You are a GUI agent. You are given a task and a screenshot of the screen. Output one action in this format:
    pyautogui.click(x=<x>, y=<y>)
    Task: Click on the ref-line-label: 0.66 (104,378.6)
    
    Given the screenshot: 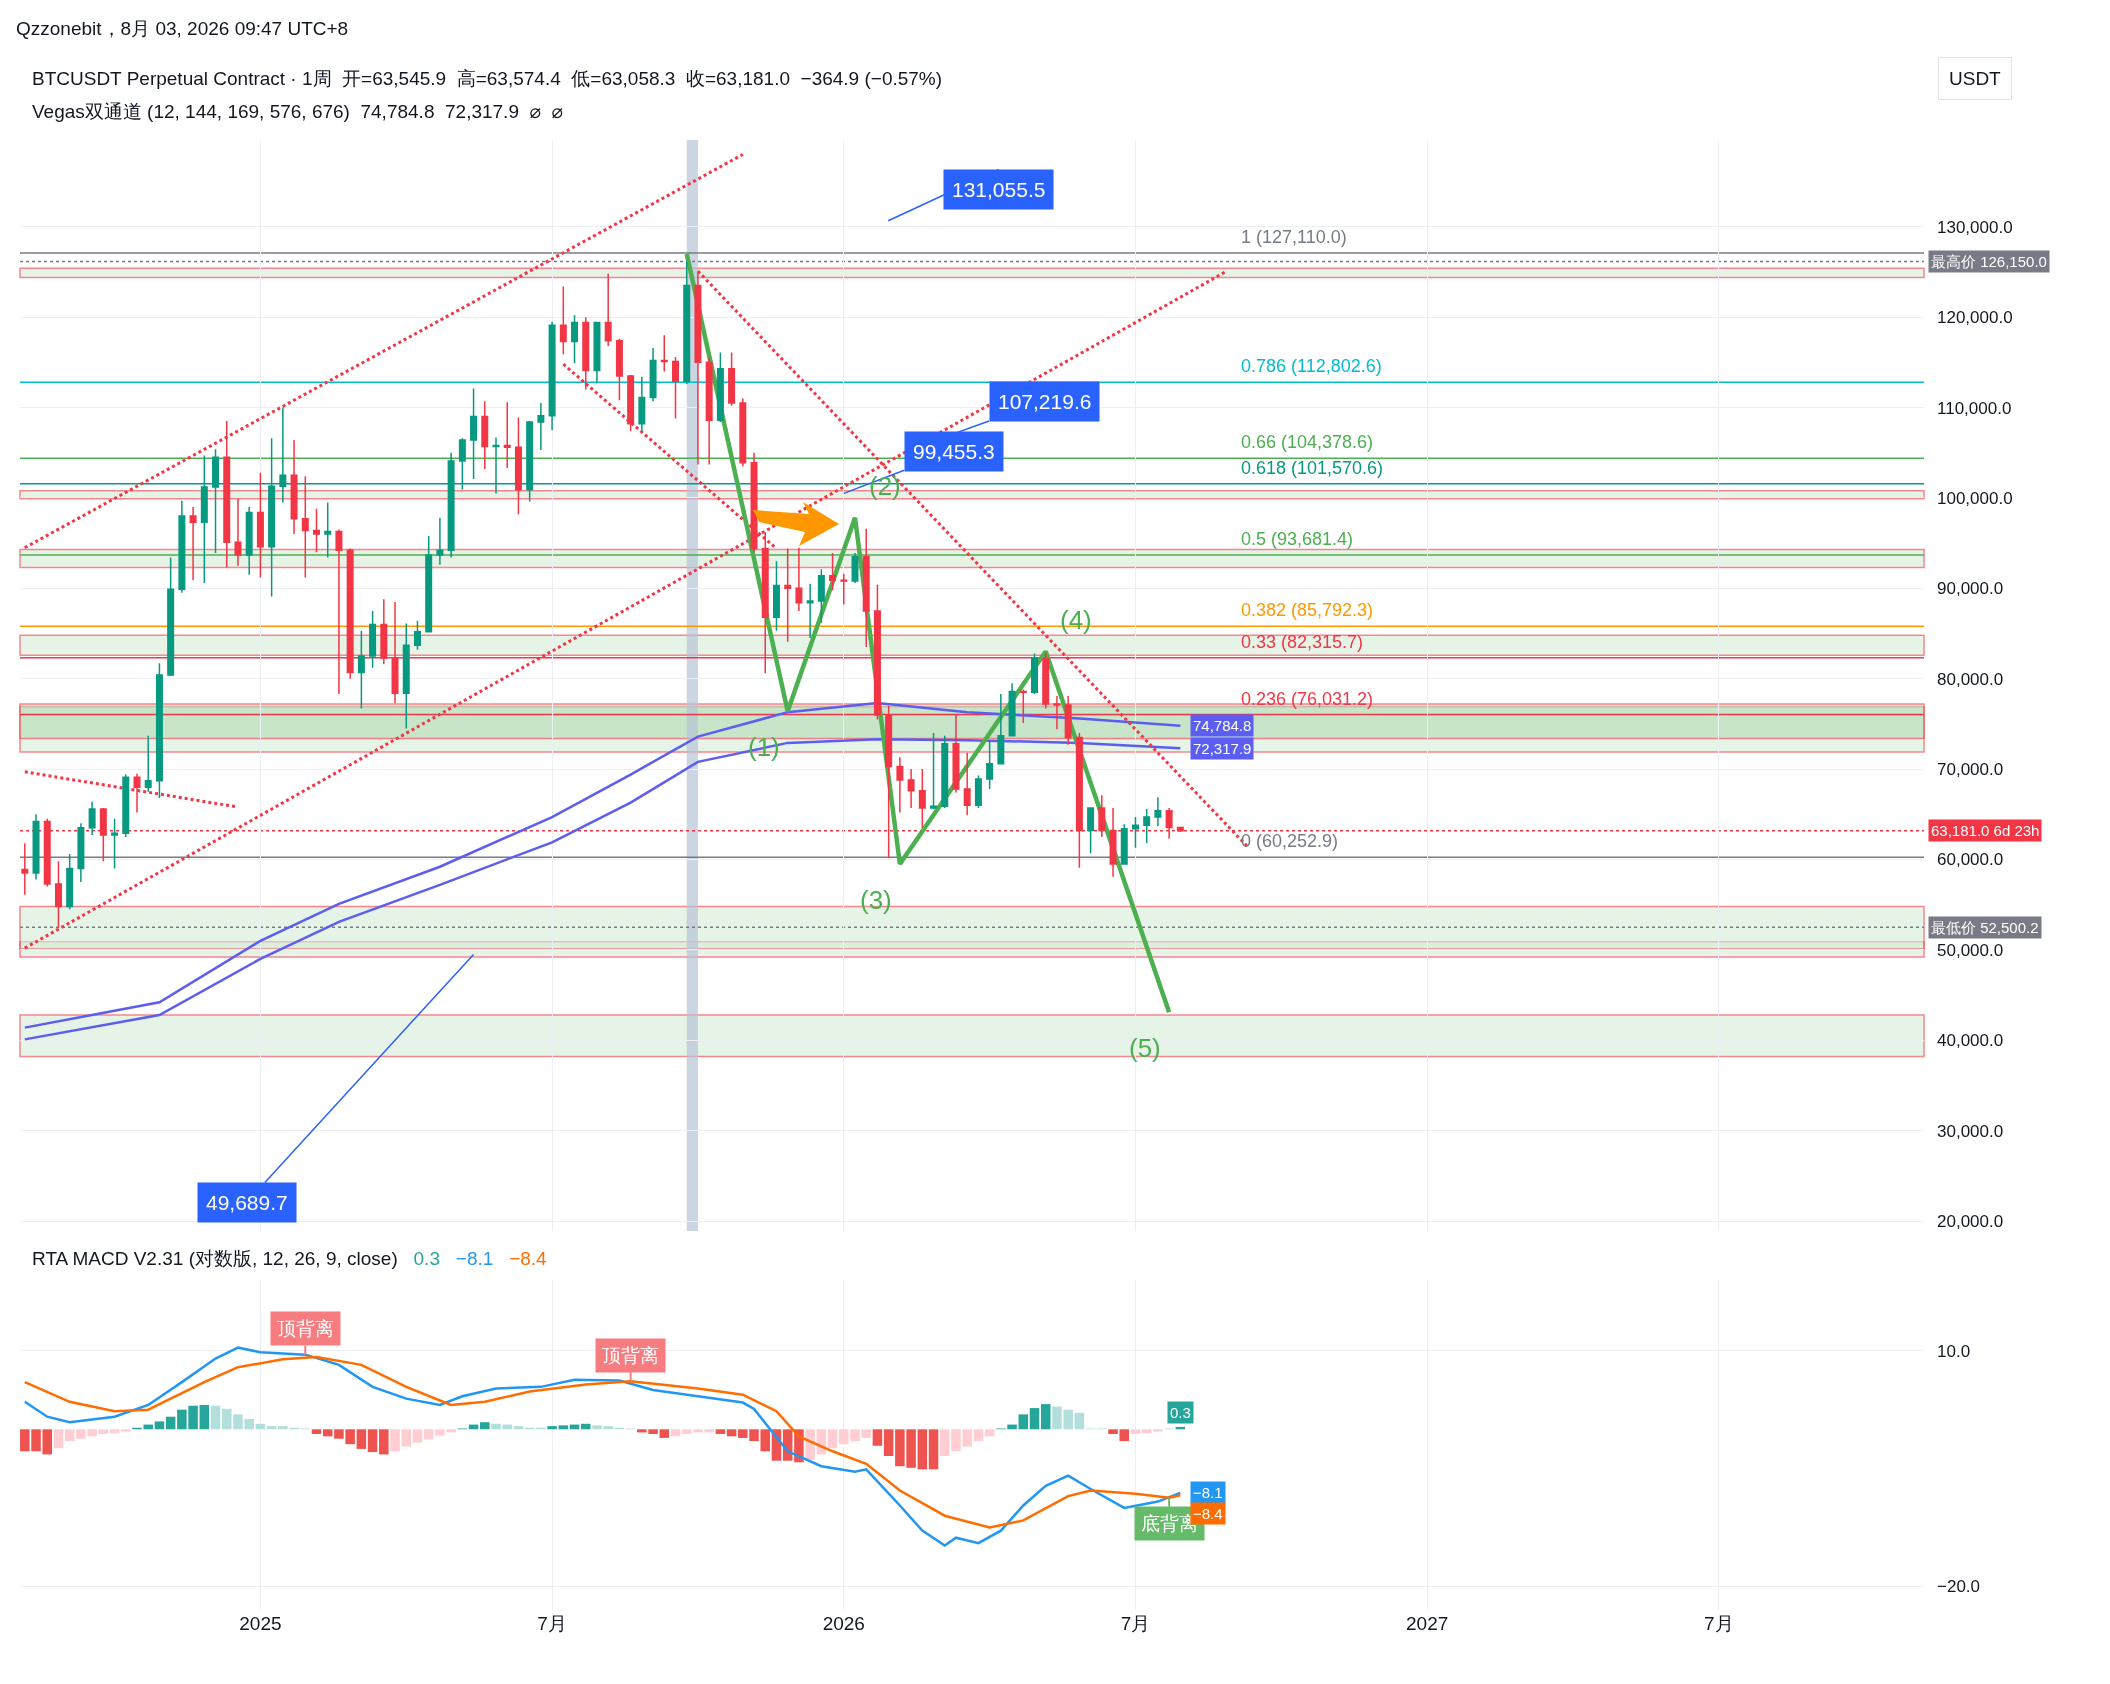 What is the action you would take?
    pyautogui.click(x=1307, y=442)
    